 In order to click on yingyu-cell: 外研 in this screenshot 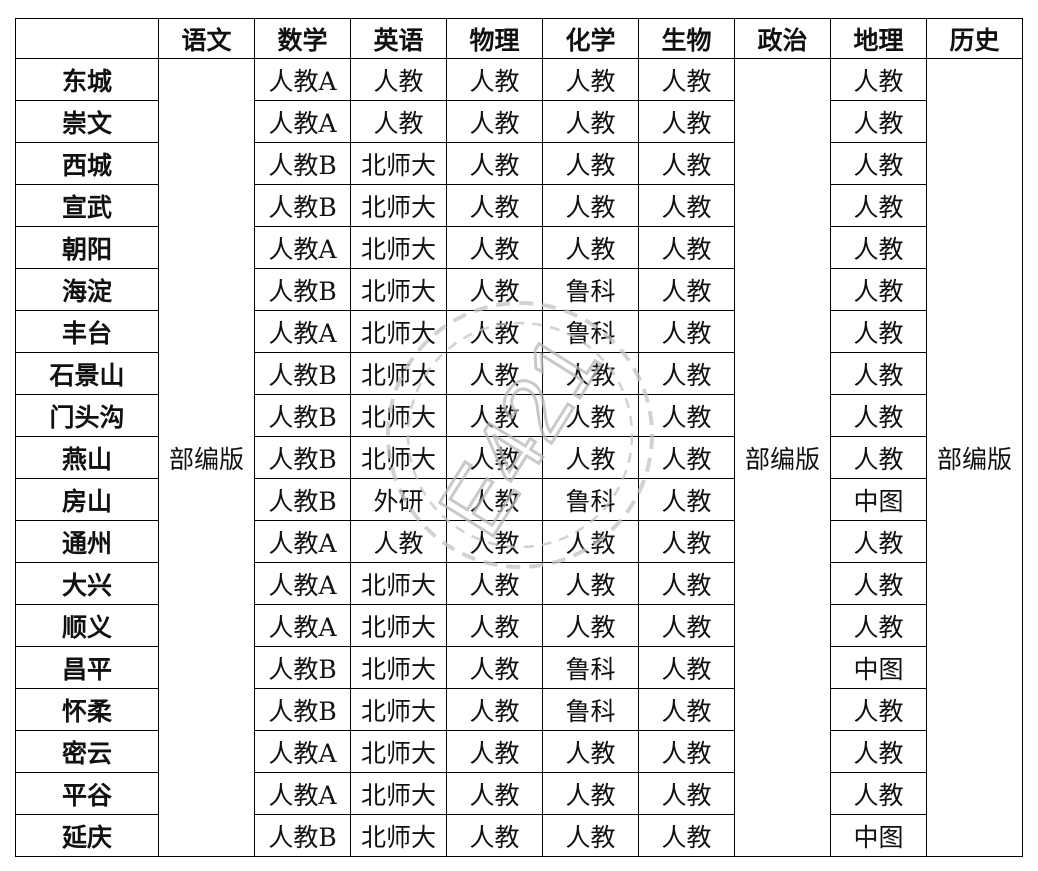, I will do `click(398, 499)`.